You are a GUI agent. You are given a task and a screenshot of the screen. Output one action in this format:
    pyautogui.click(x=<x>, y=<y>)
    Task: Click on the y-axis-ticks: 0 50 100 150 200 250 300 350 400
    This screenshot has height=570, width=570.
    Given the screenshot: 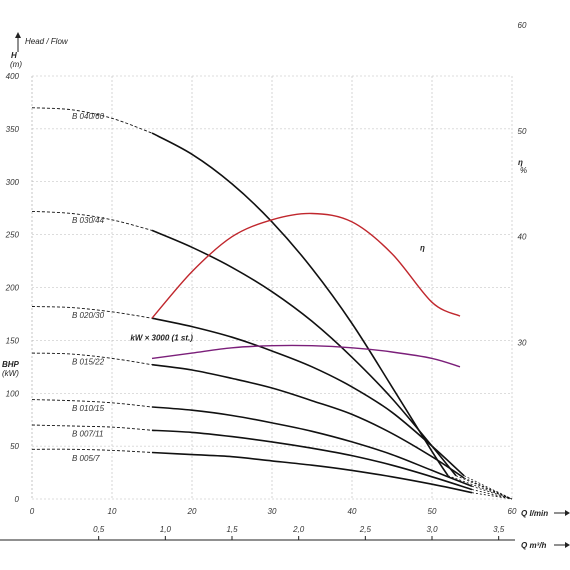 What is the action you would take?
    pyautogui.click(x=12, y=288)
    